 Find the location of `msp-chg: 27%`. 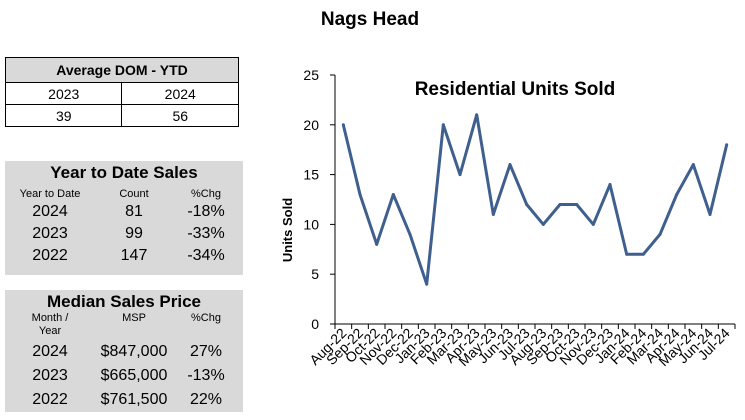

msp-chg: 27% is located at coordinates (206, 351).